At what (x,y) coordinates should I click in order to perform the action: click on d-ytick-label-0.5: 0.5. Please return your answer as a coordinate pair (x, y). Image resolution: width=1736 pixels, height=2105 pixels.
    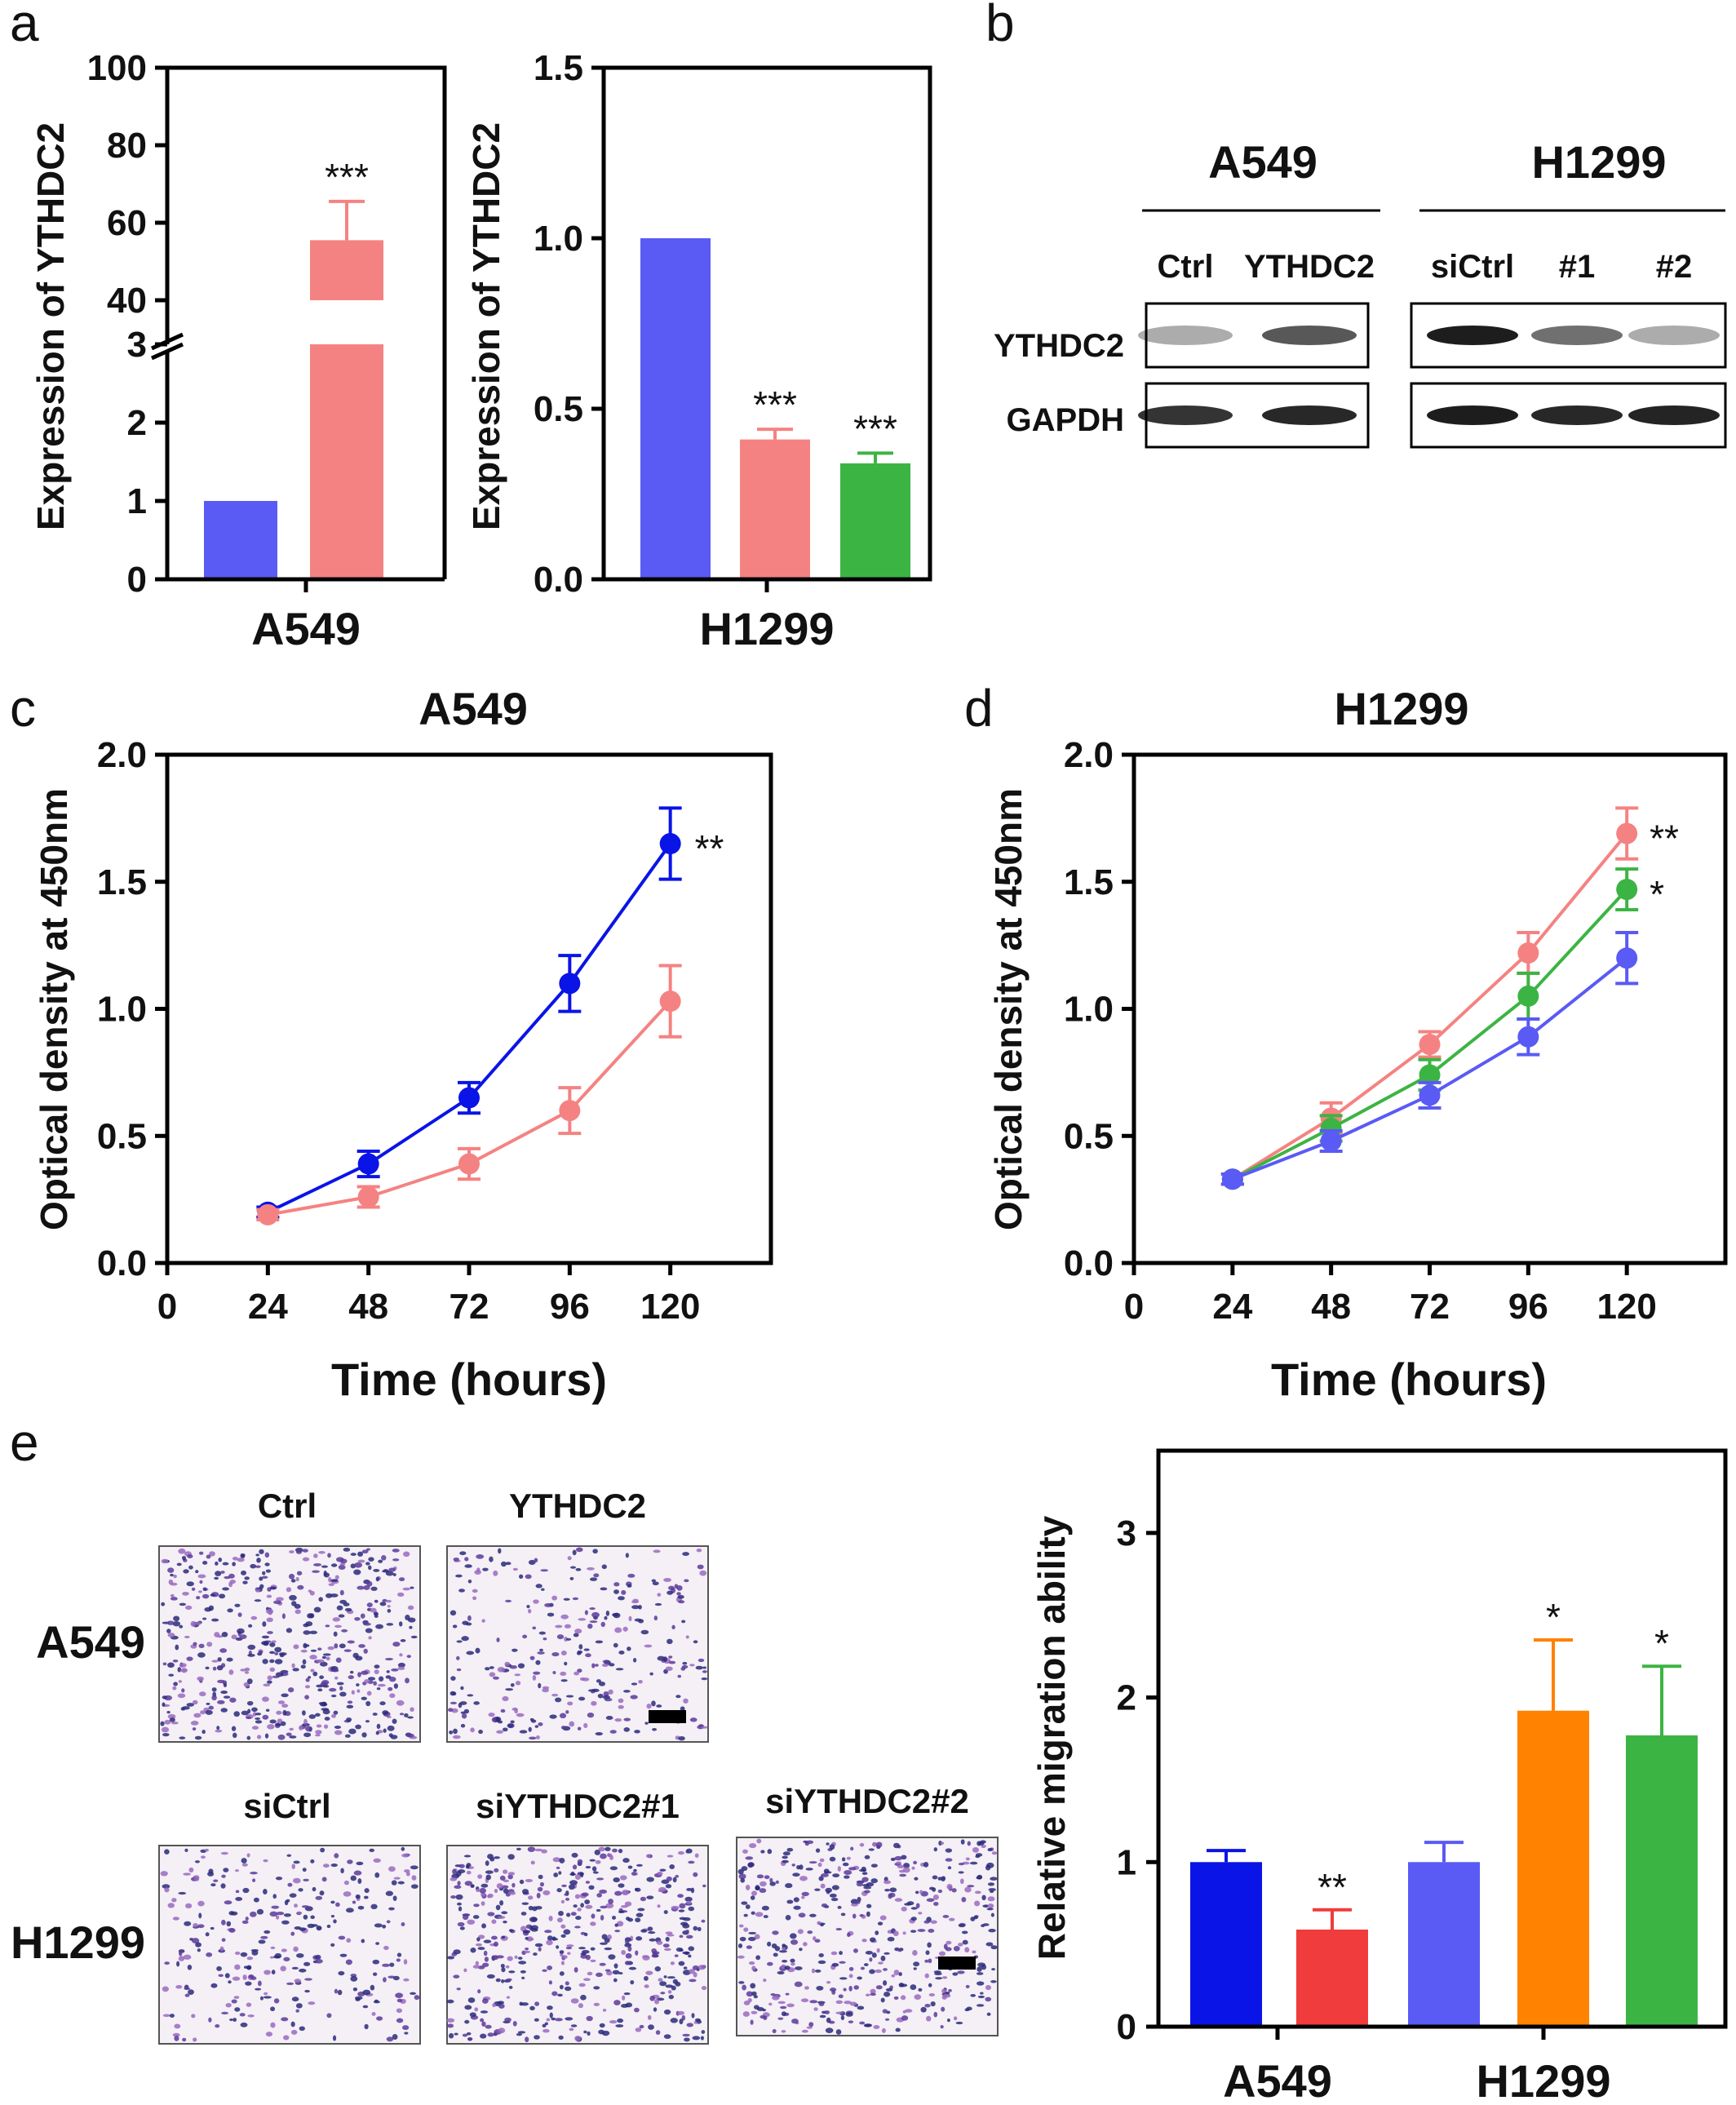
    Looking at the image, I should click on (1089, 1136).